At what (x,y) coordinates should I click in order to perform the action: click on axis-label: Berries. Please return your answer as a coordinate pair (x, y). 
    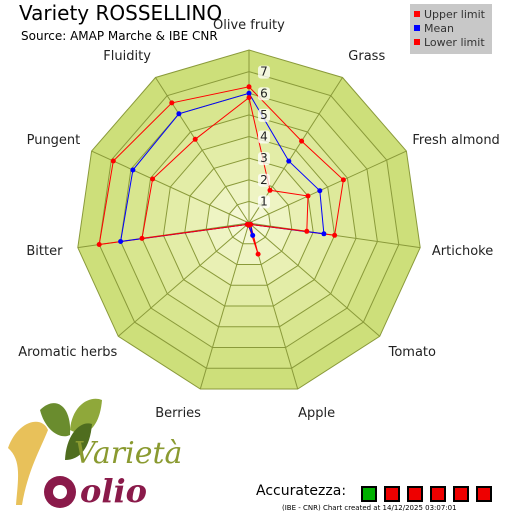
    Looking at the image, I should click on (178, 413).